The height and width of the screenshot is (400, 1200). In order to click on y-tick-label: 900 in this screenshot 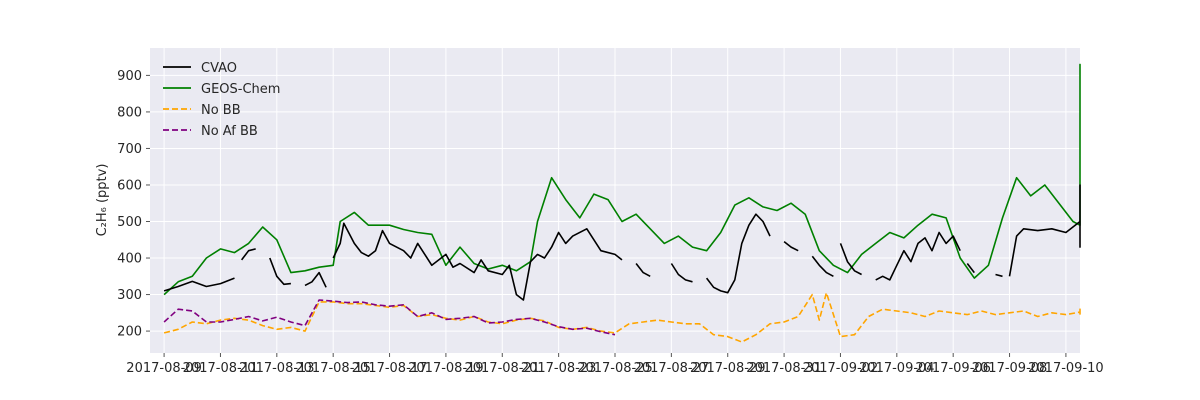, I will do `click(129, 76)`.